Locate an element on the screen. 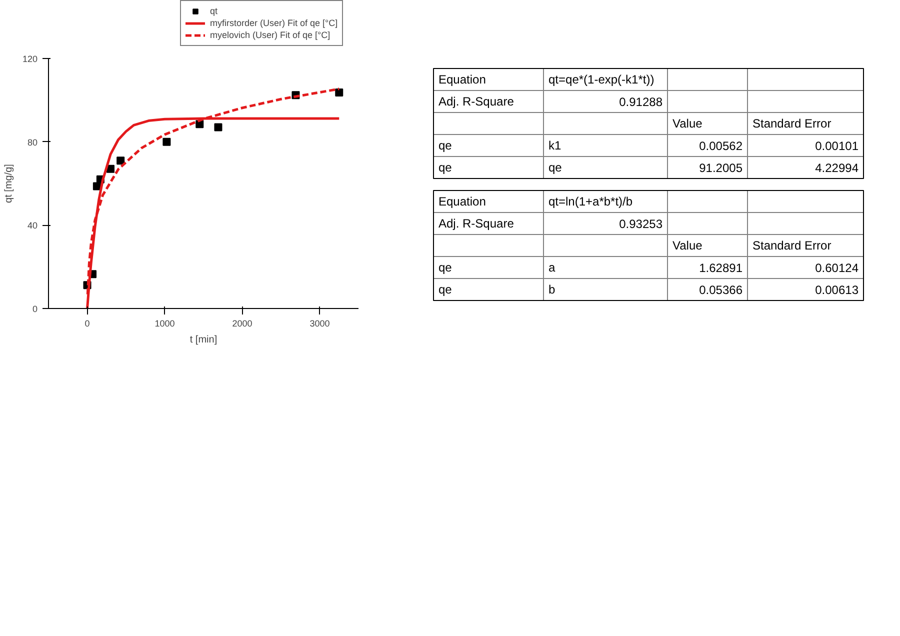 Image resolution: width=900 pixels, height=636 pixels. text: 4.22994 is located at coordinates (837, 168).